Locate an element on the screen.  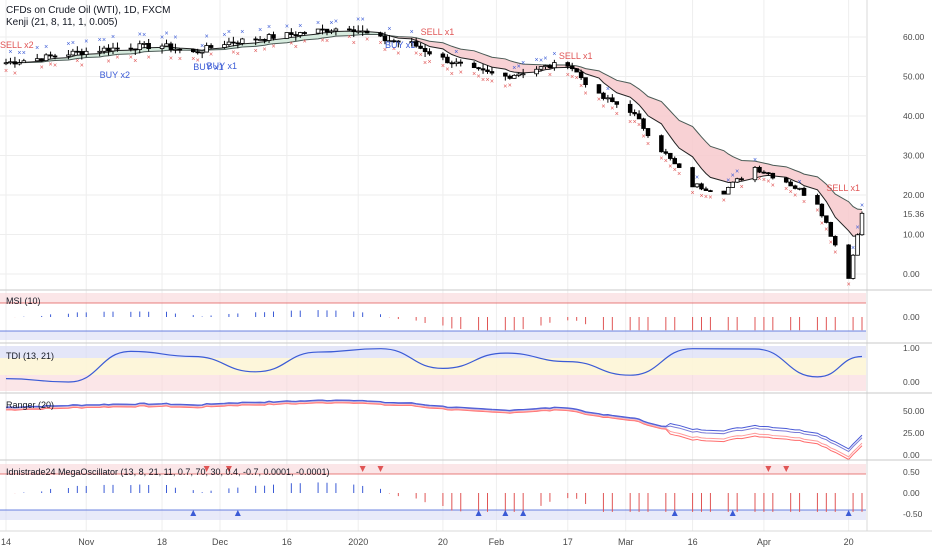
time-tick-label: Dec is located at coordinates (220, 542).